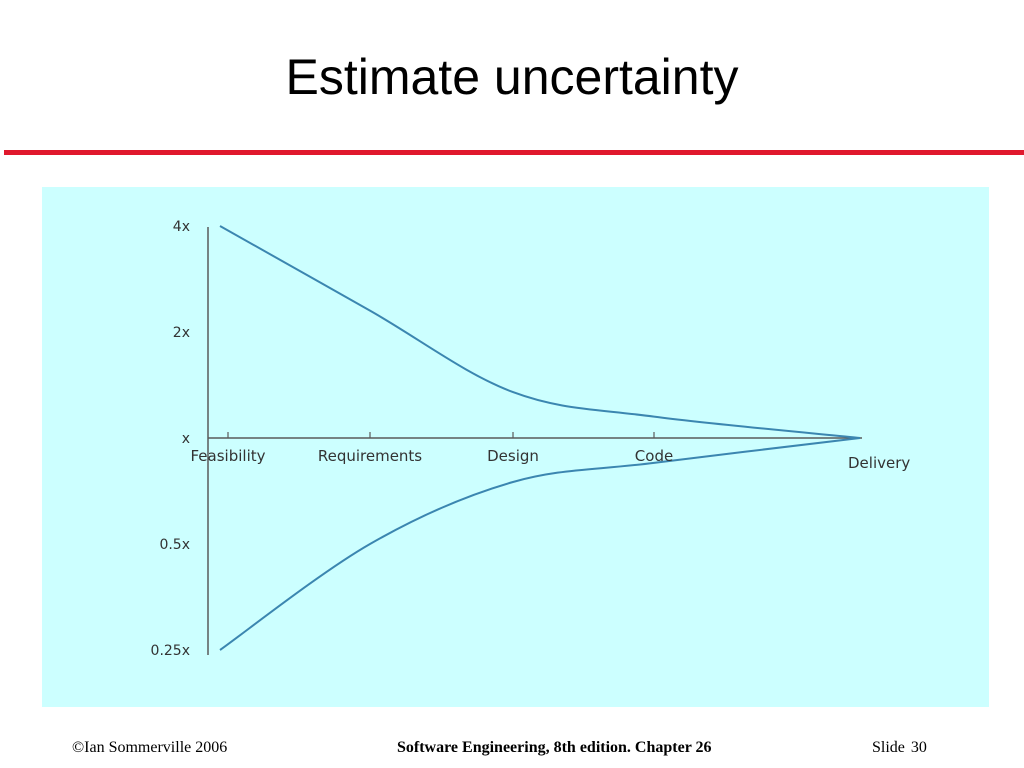 Image resolution: width=1024 pixels, height=768 pixels. What do you see at coordinates (654, 456) in the screenshot?
I see `x-tick-label: Code` at bounding box center [654, 456].